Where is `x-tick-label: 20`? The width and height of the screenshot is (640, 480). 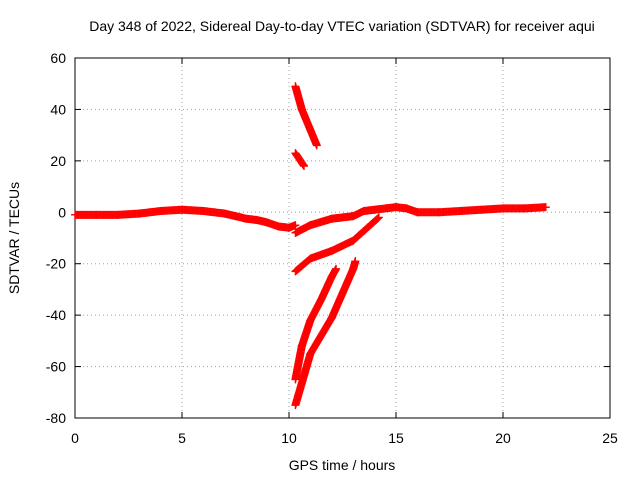 x-tick-label: 20 is located at coordinates (503, 438).